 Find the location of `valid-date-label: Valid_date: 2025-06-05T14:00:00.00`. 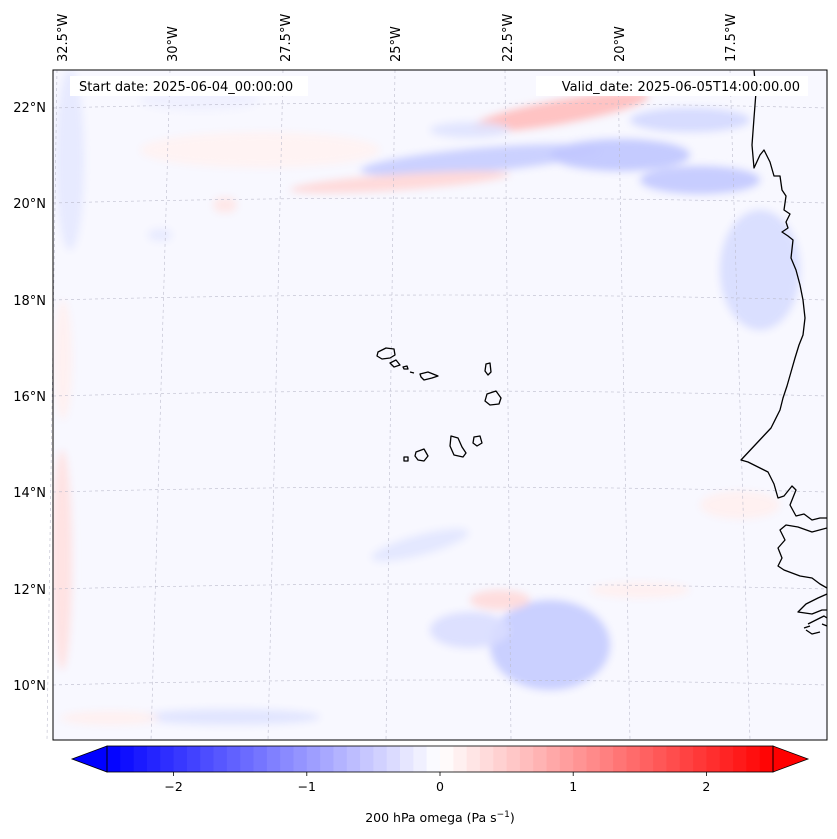

valid-date-label: Valid_date: 2025-06-05T14:00:00.00 is located at coordinates (681, 87).